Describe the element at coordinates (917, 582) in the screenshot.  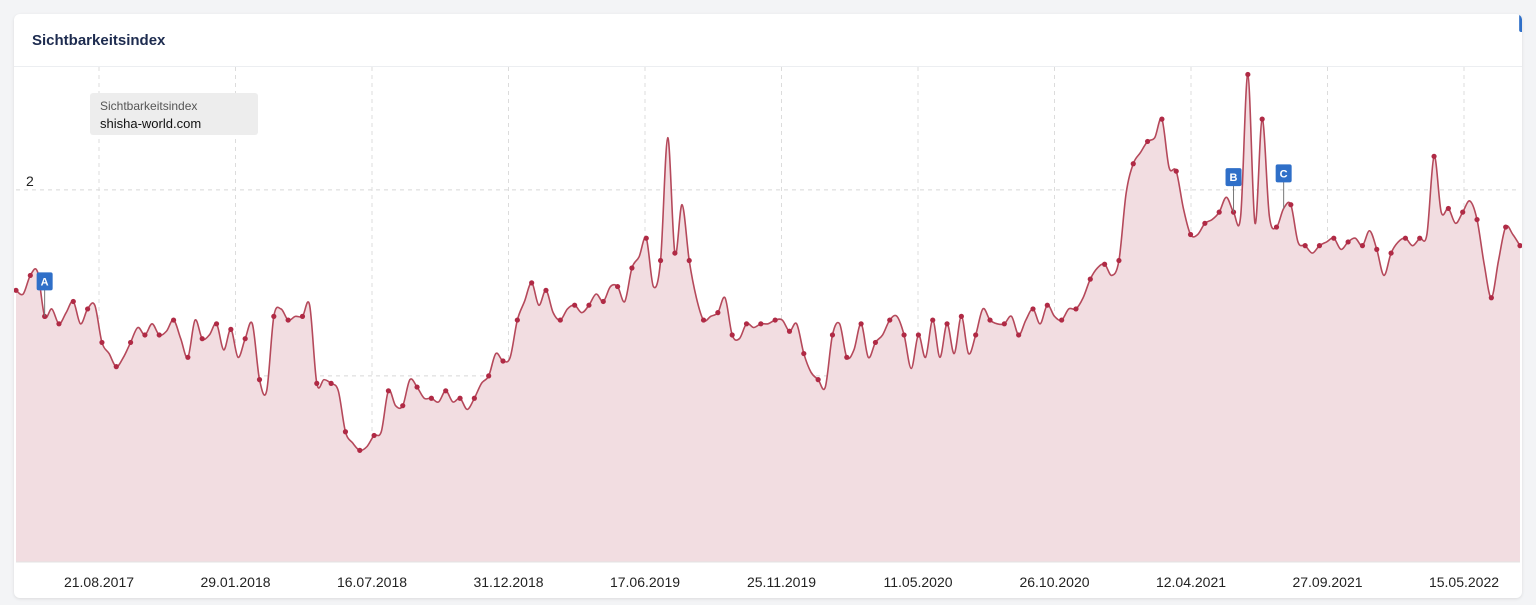
I see `x-tick-label: 11.05.2020` at that location.